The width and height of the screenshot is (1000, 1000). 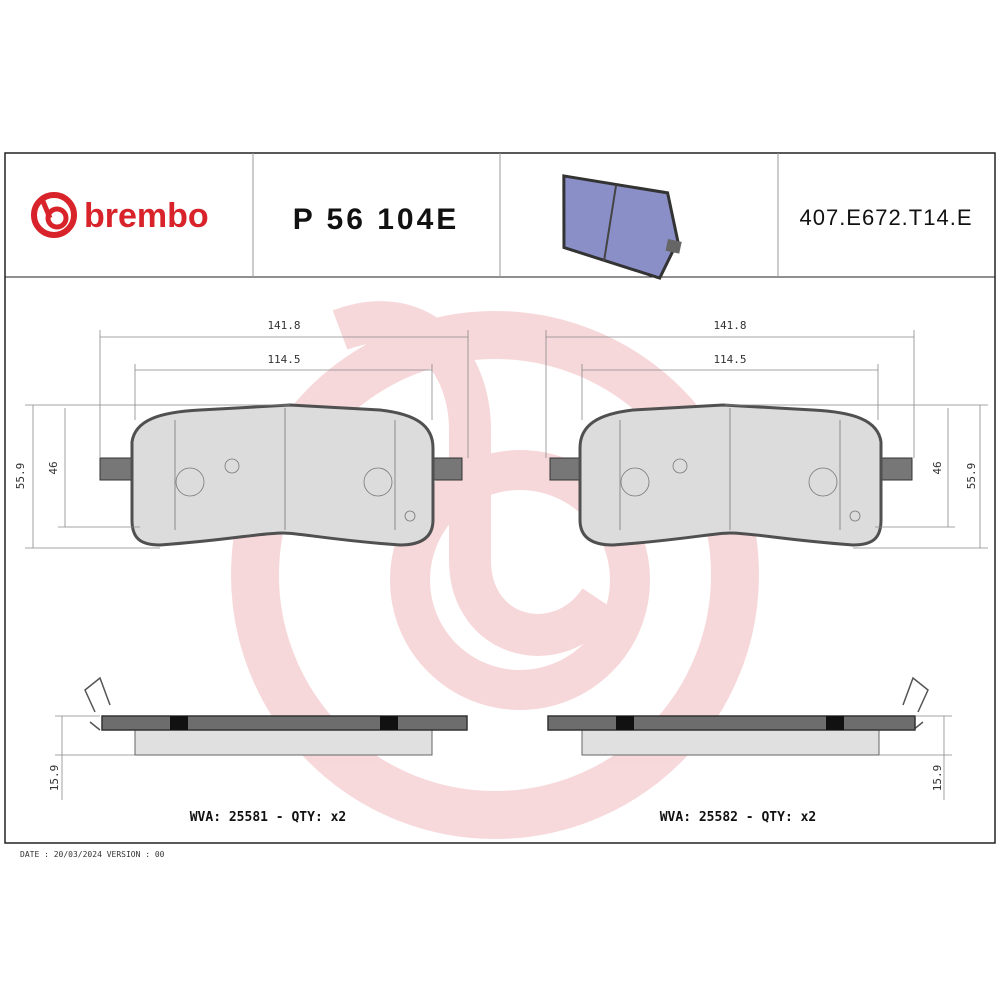 I want to click on right-pad-side-view, so click(x=749, y=738).